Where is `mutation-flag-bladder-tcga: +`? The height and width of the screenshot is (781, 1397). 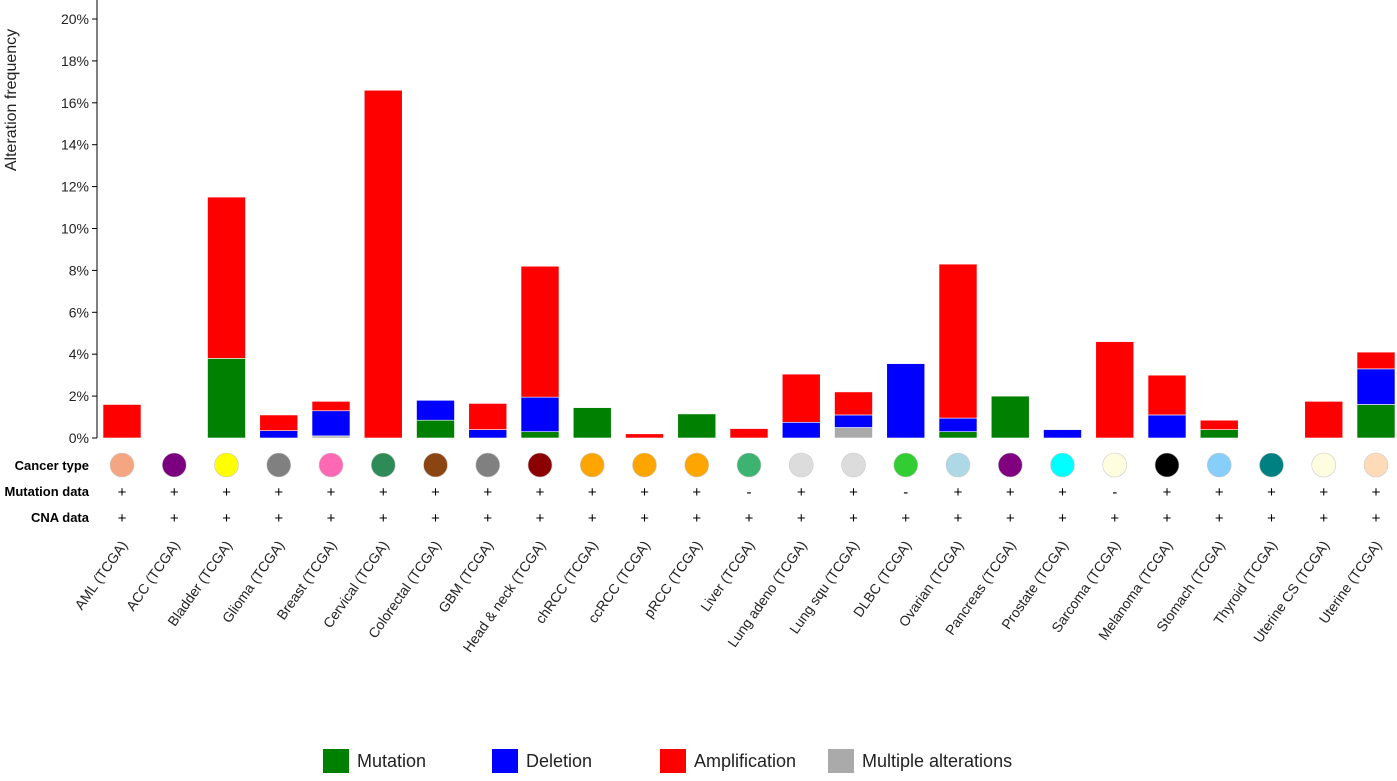
mutation-flag-bladder-tcga: + is located at coordinates (226, 492).